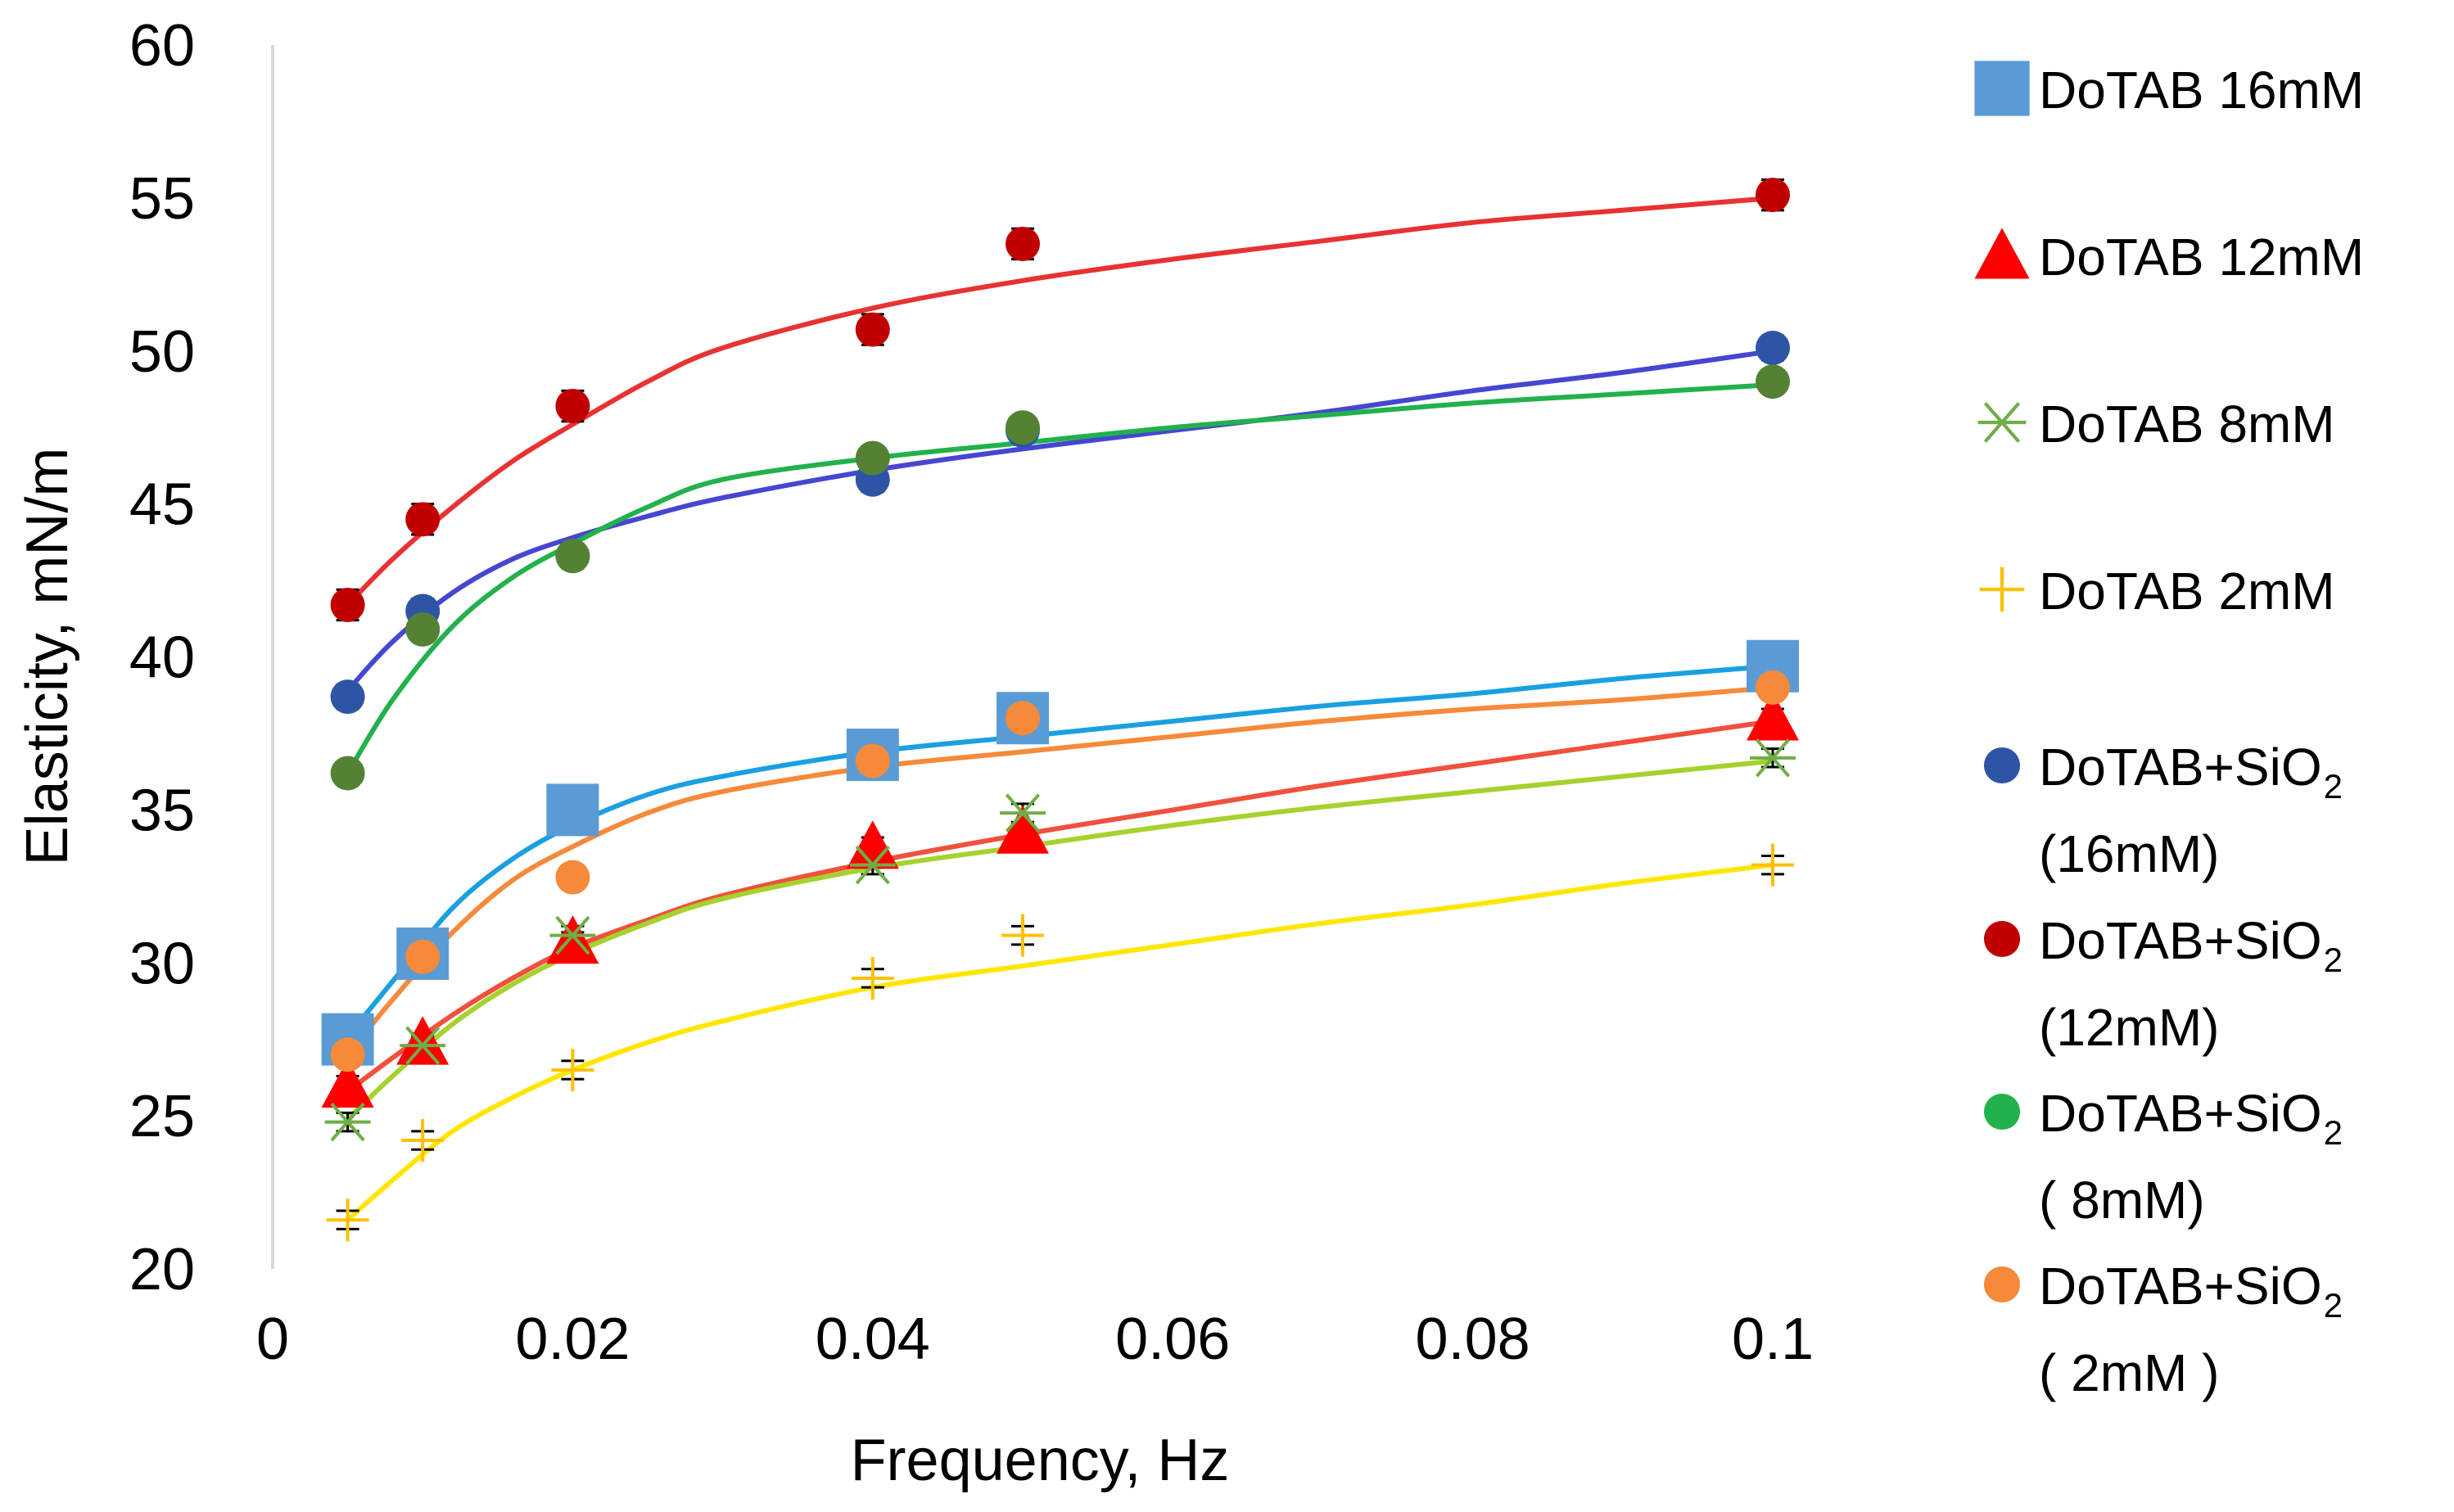 The width and height of the screenshot is (2454, 1512). Describe the element at coordinates (162, 46) in the screenshot. I see `y-tick-label: 60` at that location.